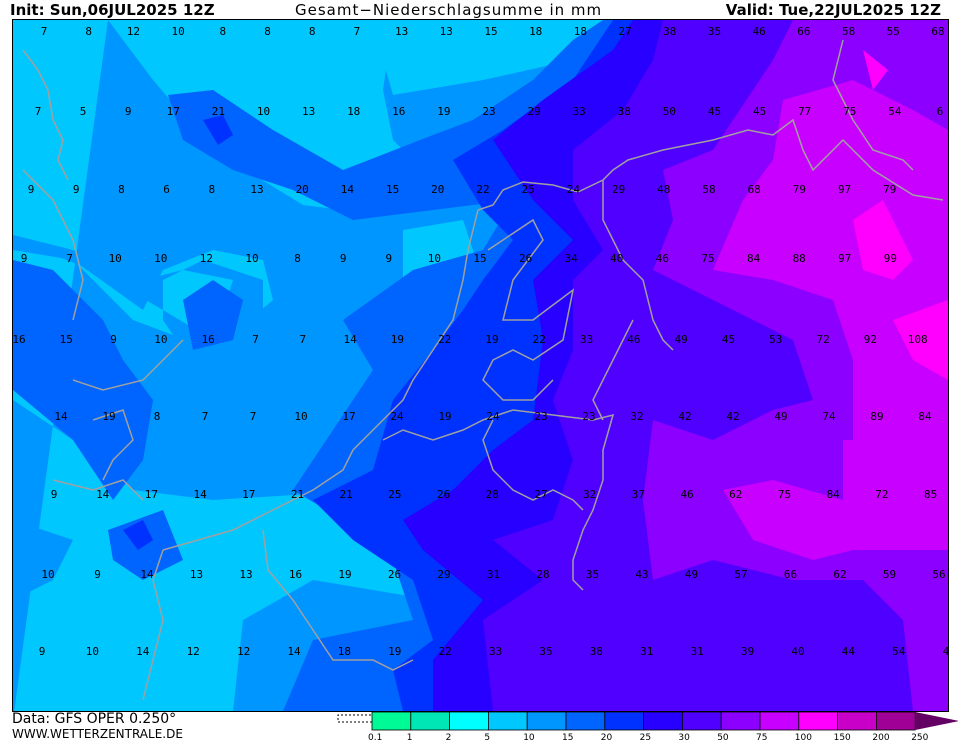 Image resolution: width=959 pixels, height=741 pixels. I want to click on legend-label: 75, so click(761, 737).